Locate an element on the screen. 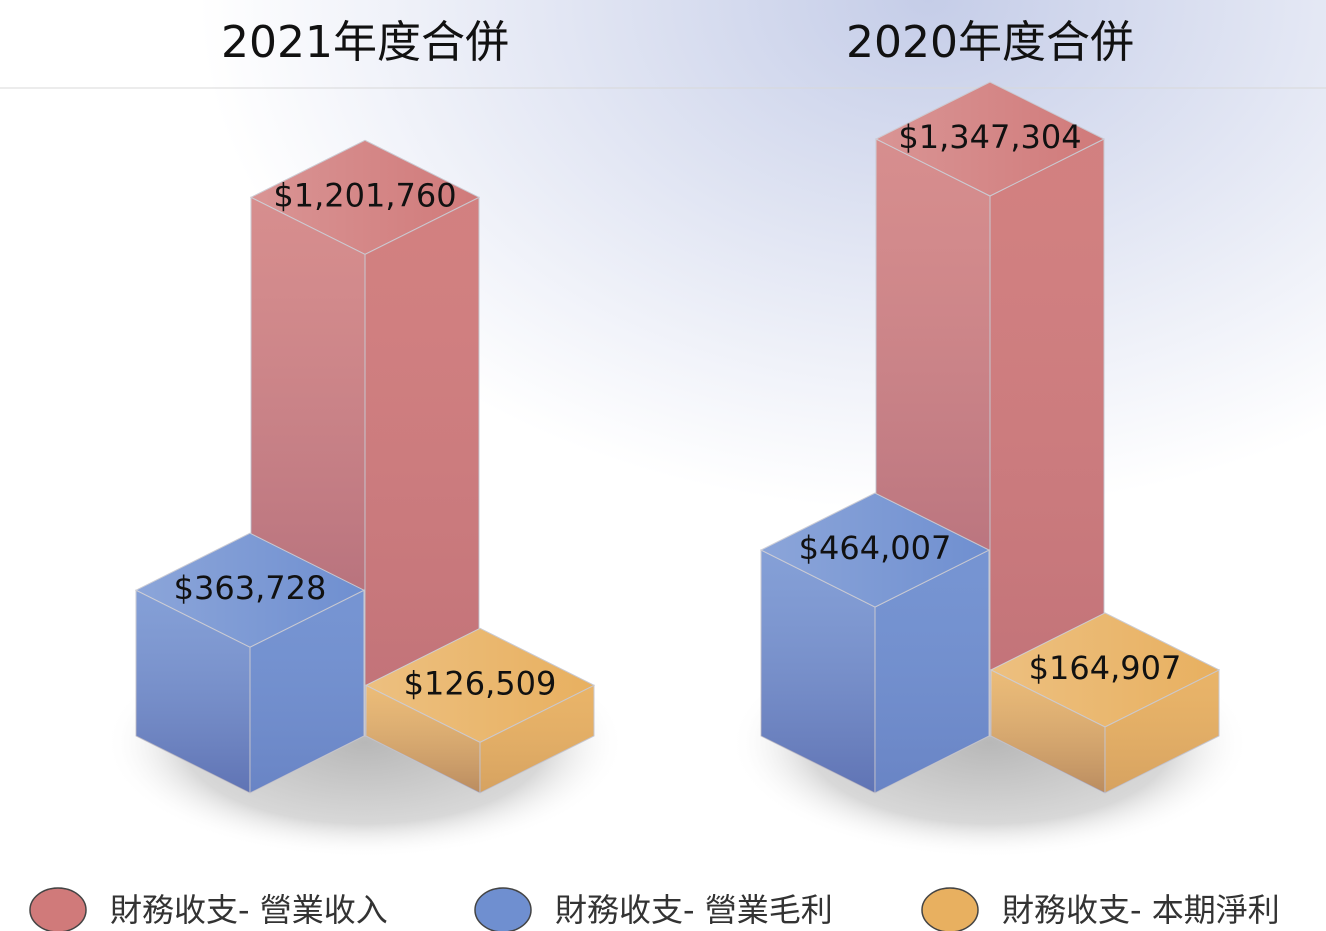 This screenshot has width=1326, height=931. value-label: $1,347,304 is located at coordinates (989, 137).